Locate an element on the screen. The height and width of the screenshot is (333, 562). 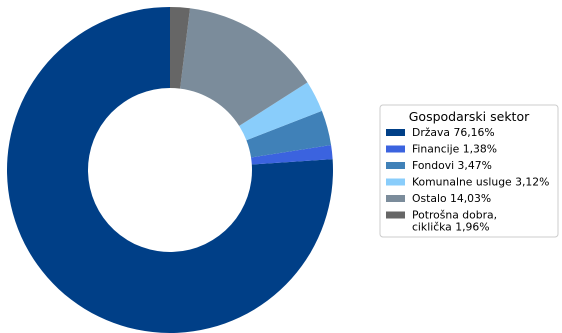
legend-title: Gospodarski sektor is located at coordinates (469, 116).